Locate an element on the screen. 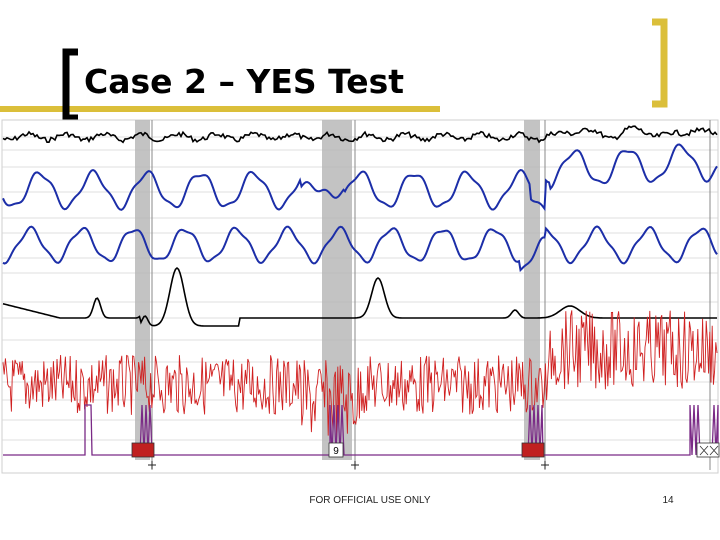  marker-label-4-cross is located at coordinates (709, 450).